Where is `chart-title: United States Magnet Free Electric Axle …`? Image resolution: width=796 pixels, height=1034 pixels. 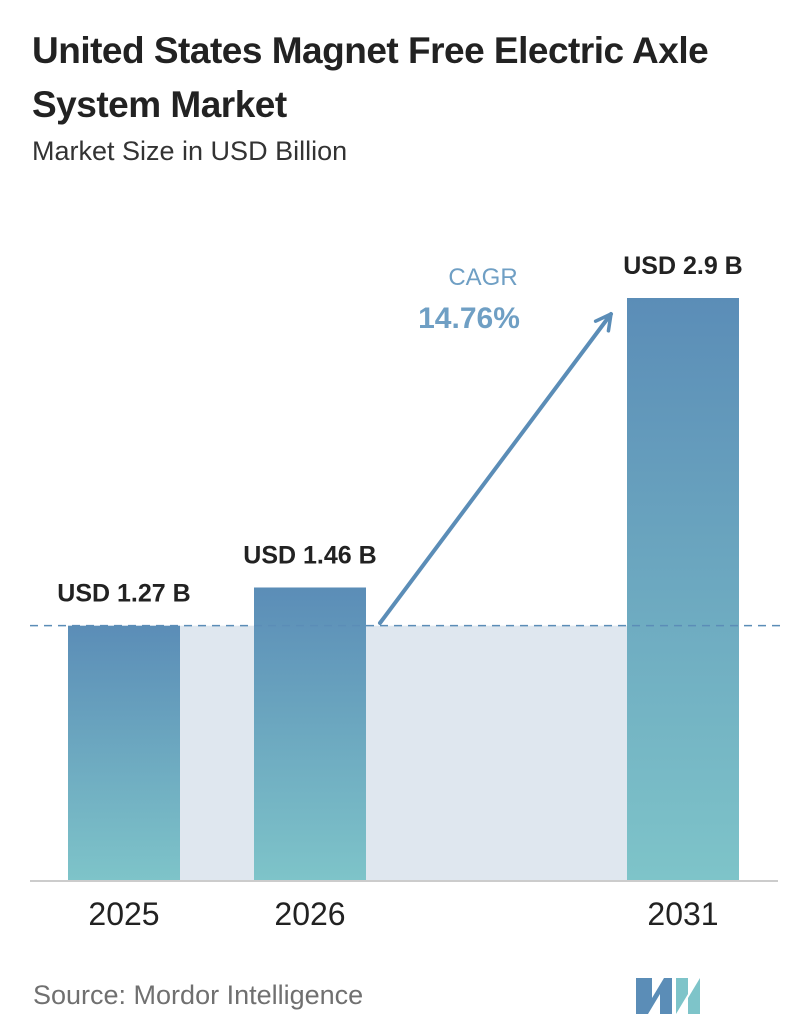 chart-title: United States Magnet Free Electric Axle … is located at coordinates (370, 77).